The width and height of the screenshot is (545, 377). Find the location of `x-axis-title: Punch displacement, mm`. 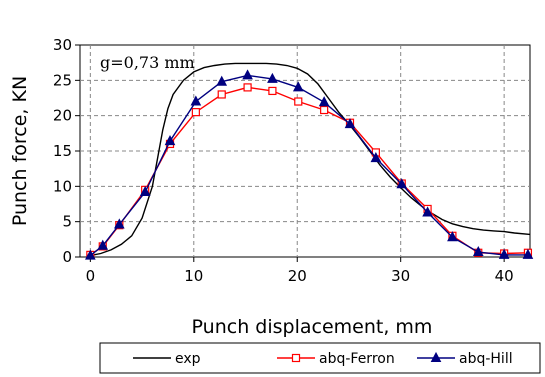

x-axis-title: Punch displacement, mm is located at coordinates (312, 327).